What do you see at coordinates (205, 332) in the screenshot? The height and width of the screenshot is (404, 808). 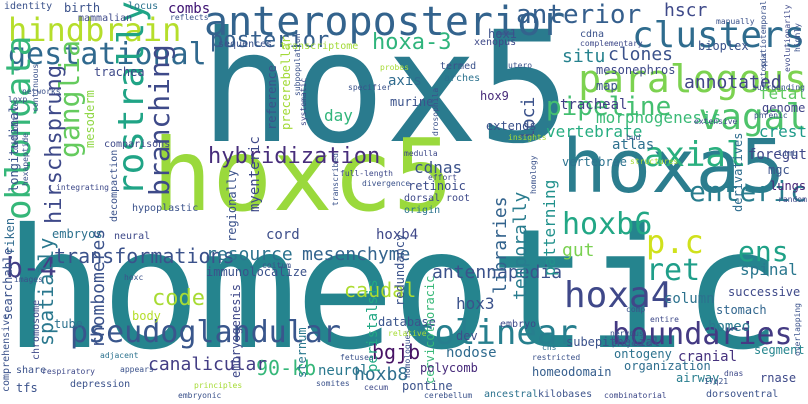 I see `word-pseudoglandular: pseudoglandular` at bounding box center [205, 332].